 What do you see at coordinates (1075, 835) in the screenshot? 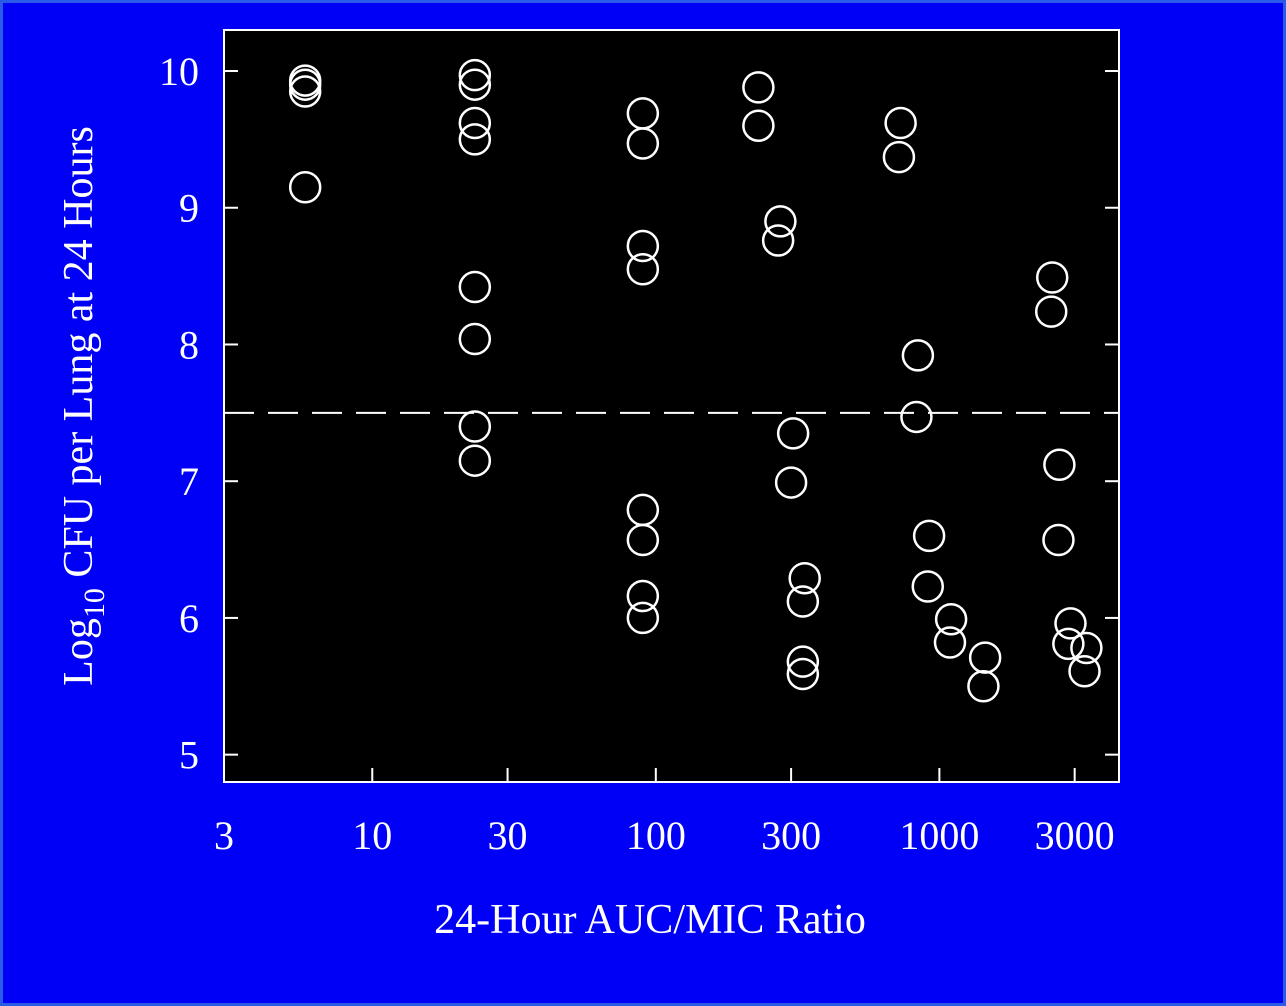
I see `x-tick-label: 3000` at bounding box center [1075, 835].